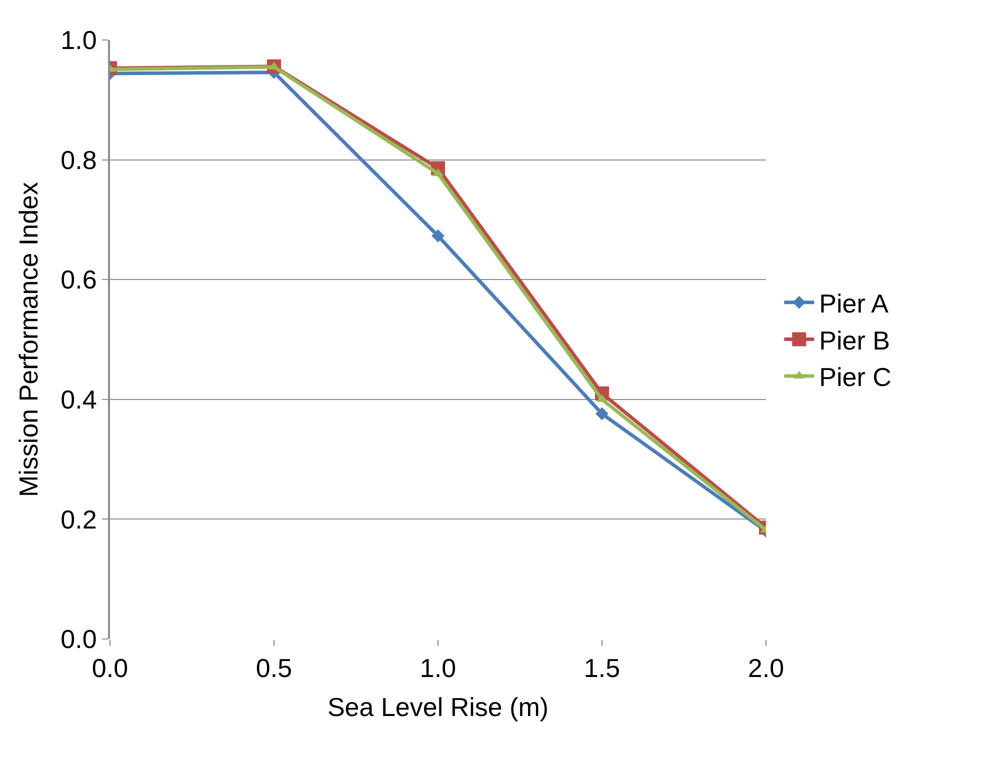  Describe the element at coordinates (854, 303) in the screenshot. I see `legend-label: Pier A` at that location.